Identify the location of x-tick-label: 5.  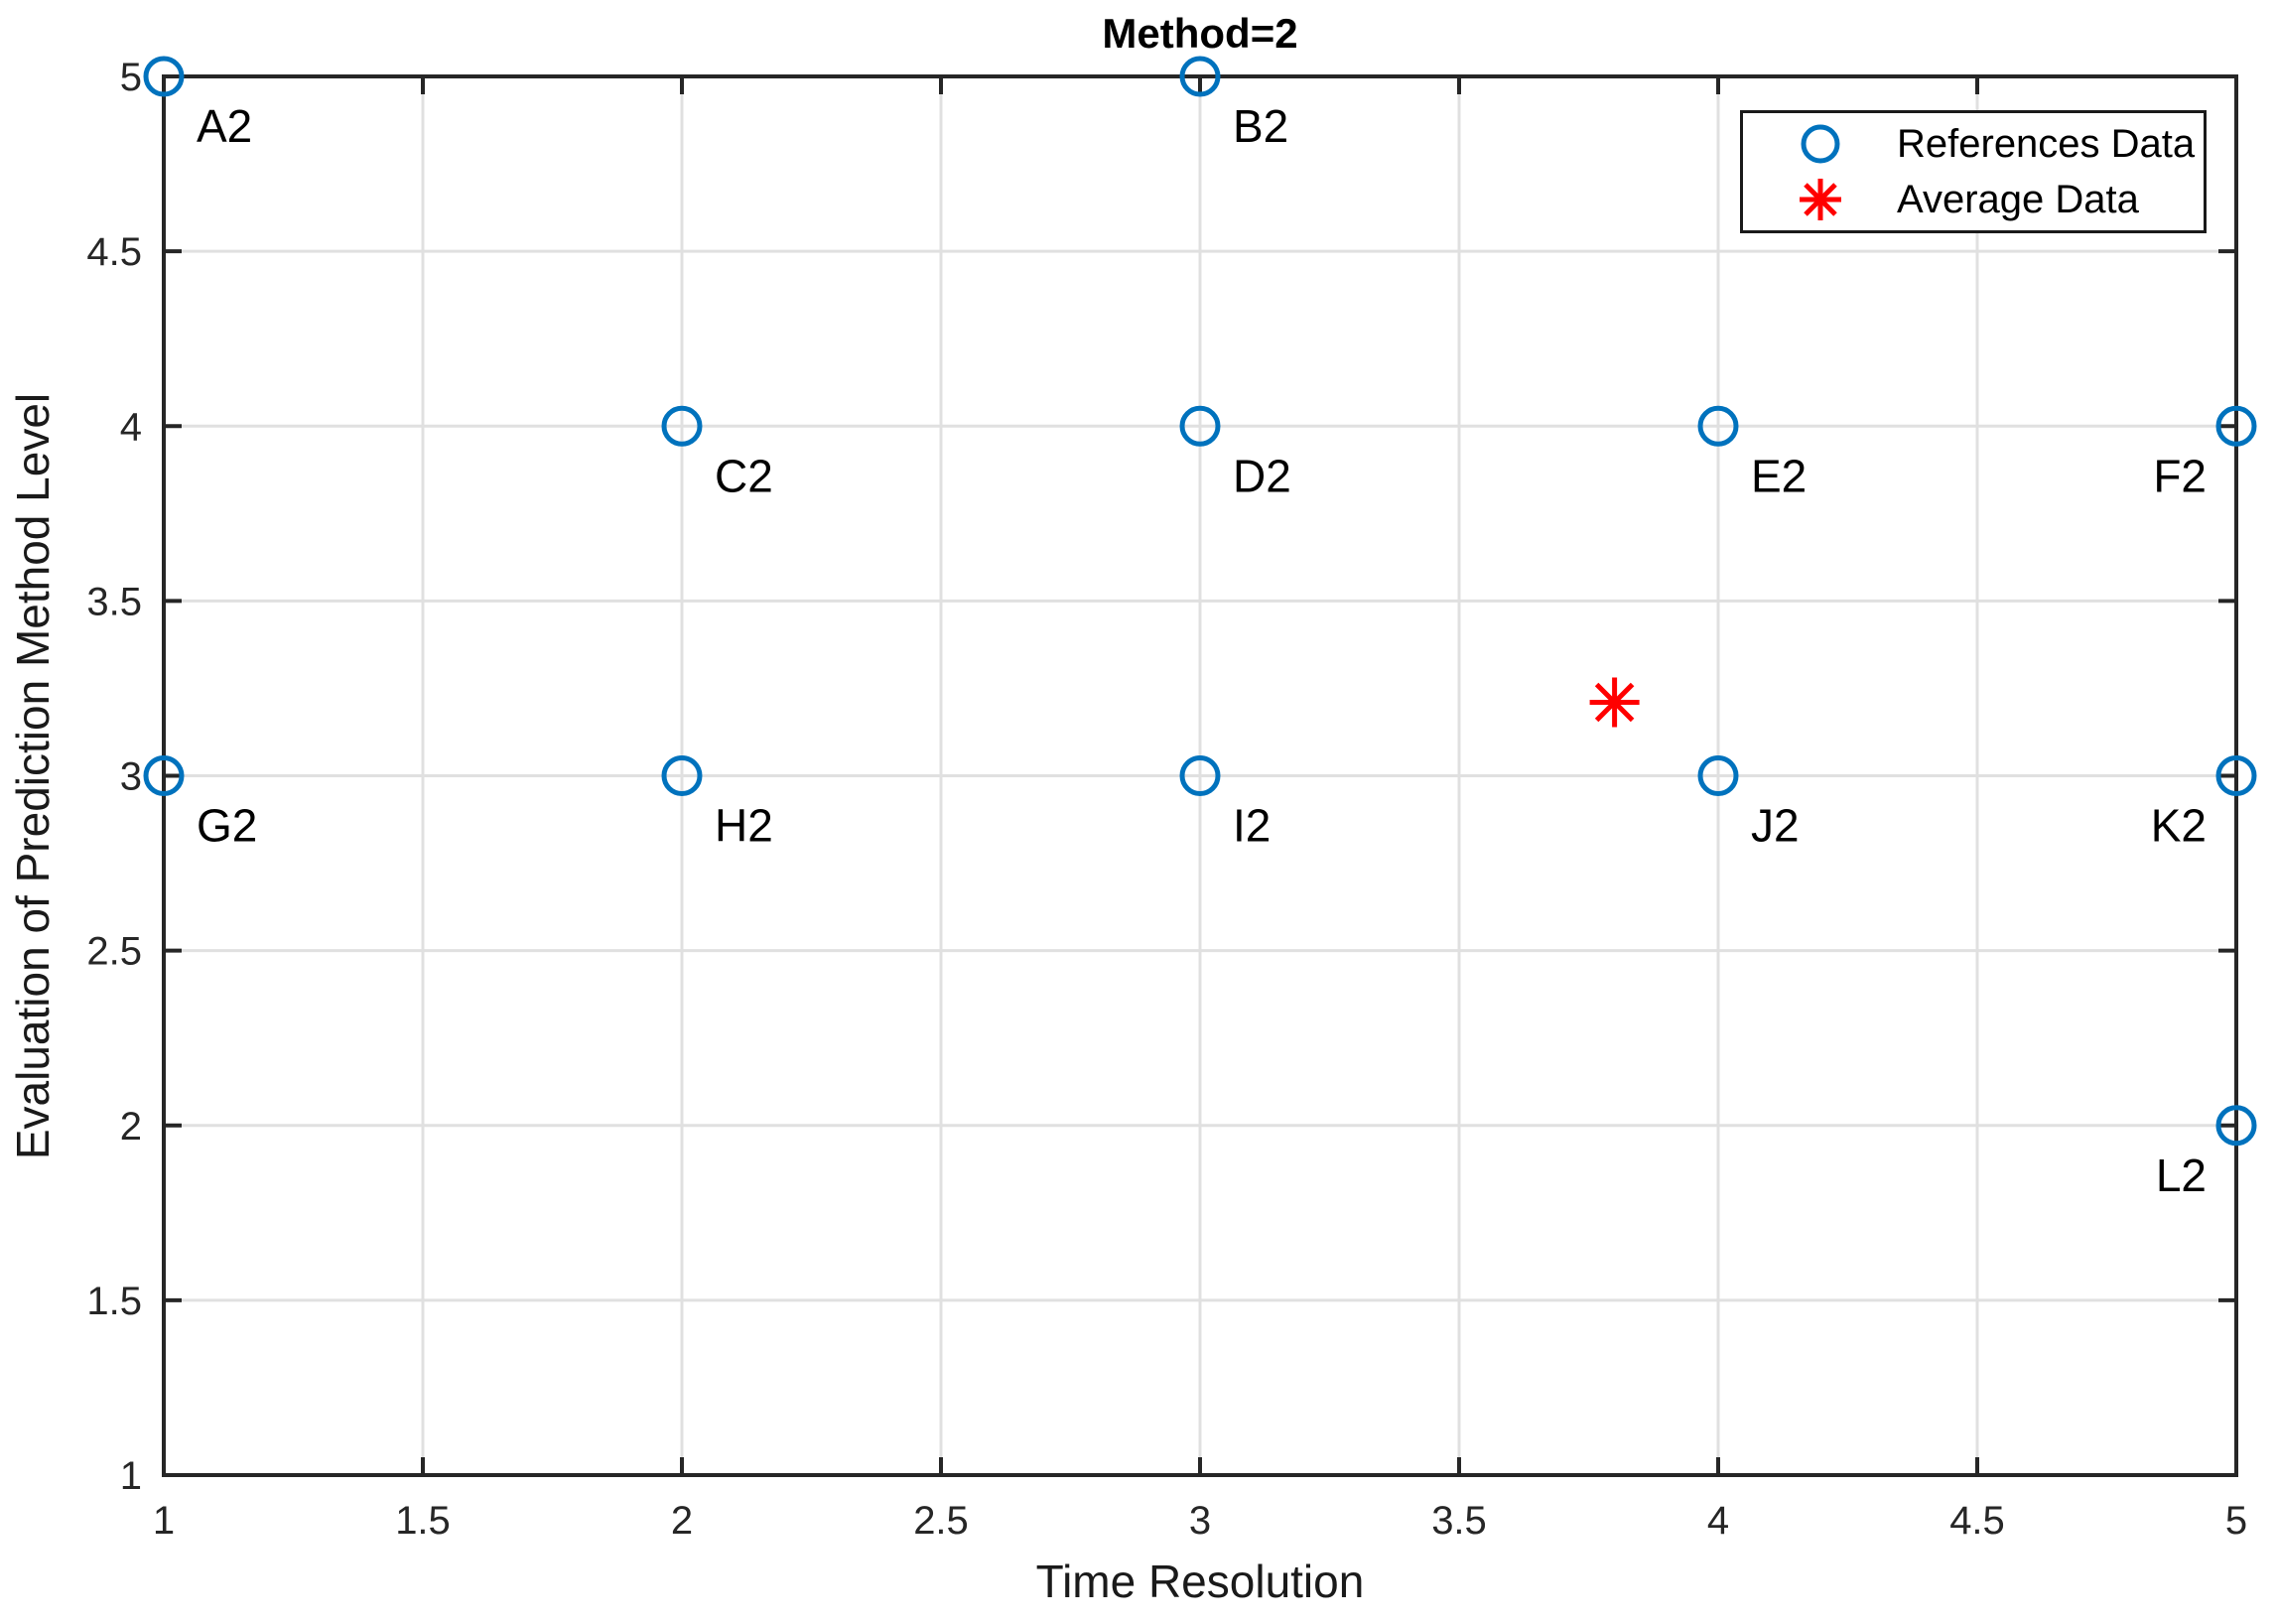
(2236, 1521).